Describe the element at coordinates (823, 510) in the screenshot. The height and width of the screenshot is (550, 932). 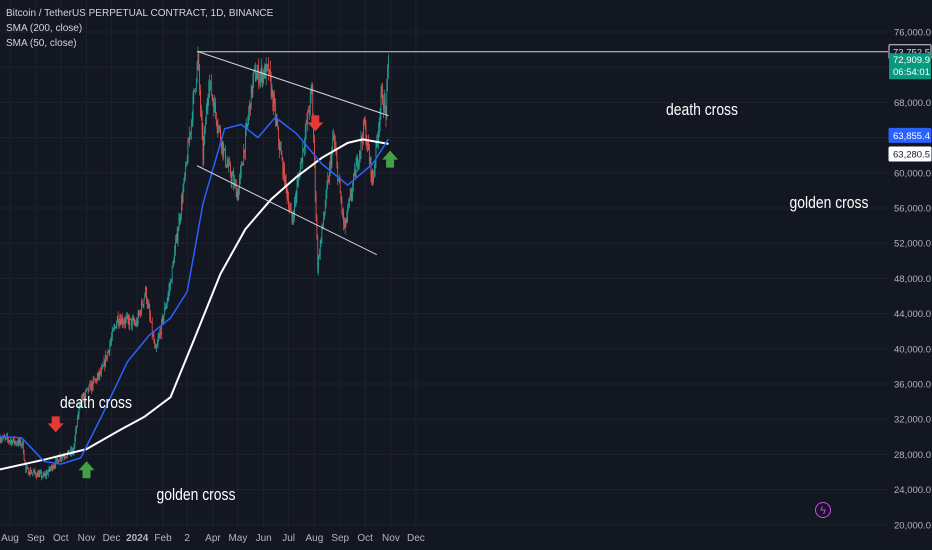
I see `lightning-icon: ϟ` at that location.